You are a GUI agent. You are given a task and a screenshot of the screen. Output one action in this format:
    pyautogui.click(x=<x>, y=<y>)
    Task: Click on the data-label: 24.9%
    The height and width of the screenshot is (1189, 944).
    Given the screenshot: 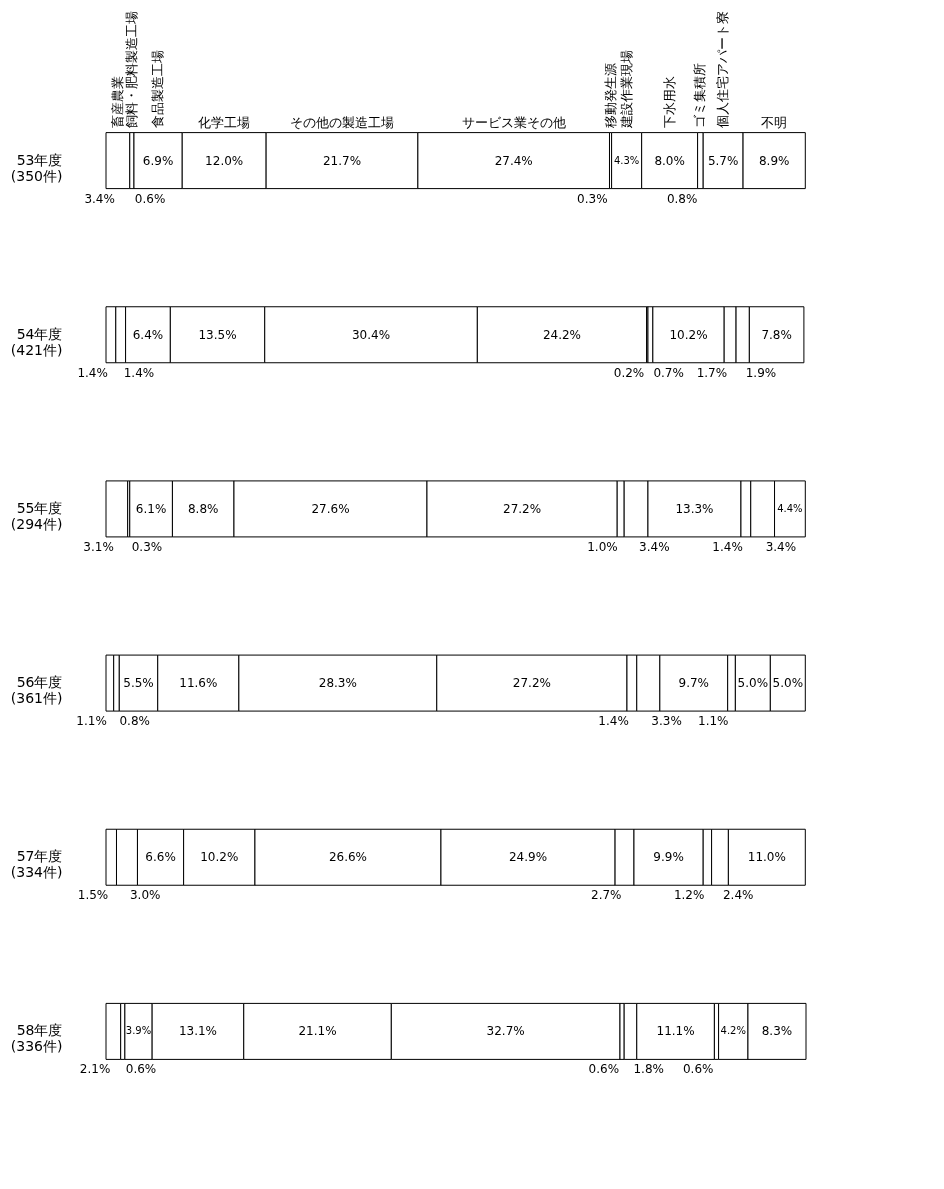 What is the action you would take?
    pyautogui.click(x=528, y=857)
    